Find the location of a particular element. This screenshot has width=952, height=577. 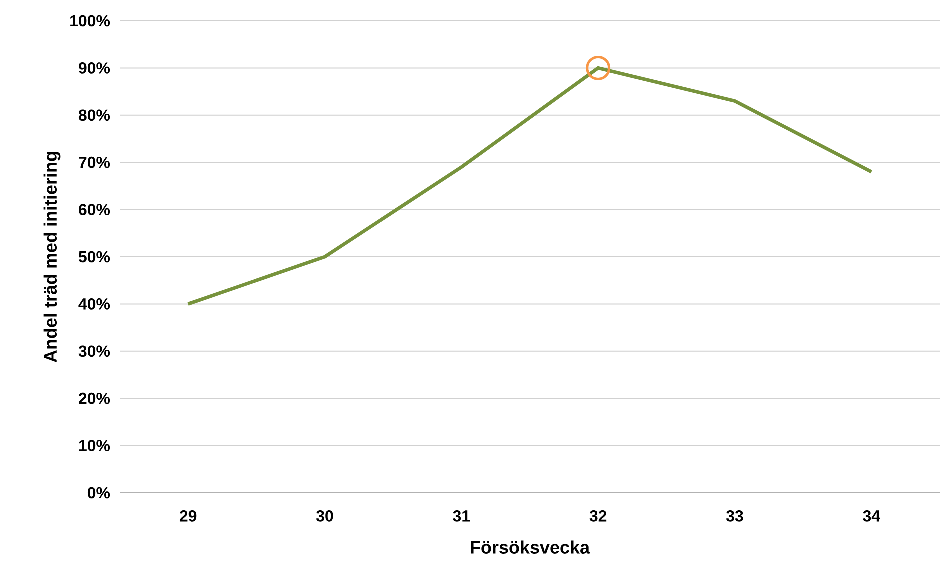

x-tick-label: 34 is located at coordinates (871, 516).